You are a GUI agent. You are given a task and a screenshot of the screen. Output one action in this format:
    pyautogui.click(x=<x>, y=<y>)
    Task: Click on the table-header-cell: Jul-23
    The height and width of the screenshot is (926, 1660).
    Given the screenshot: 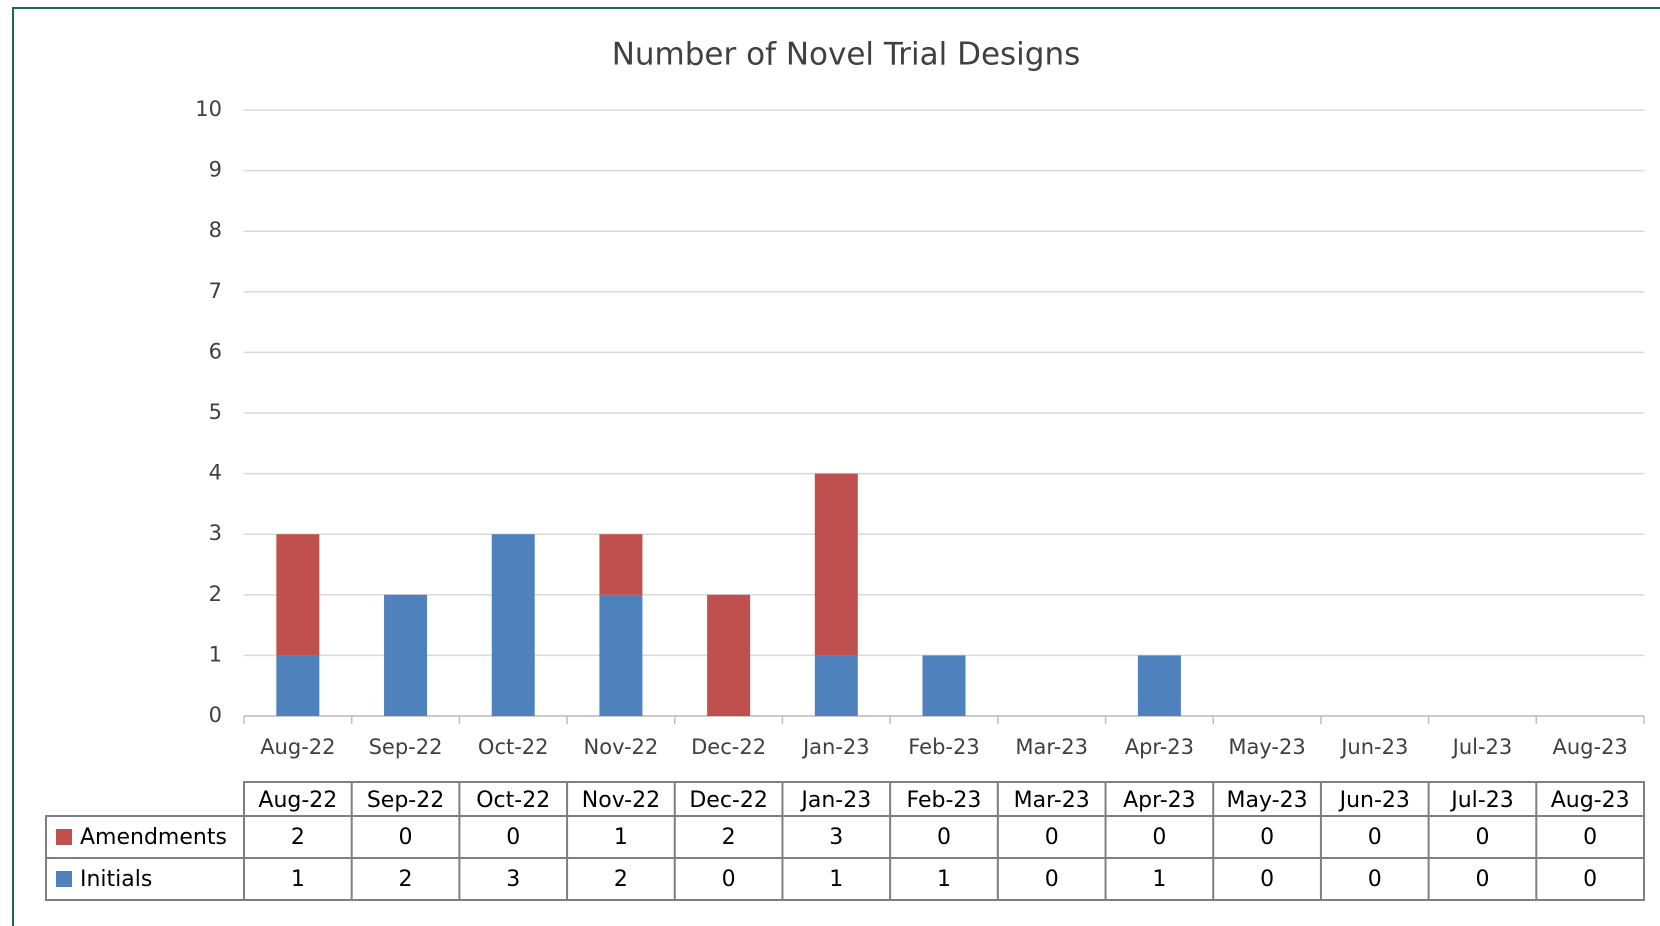 What is the action you would take?
    pyautogui.click(x=1481, y=800)
    